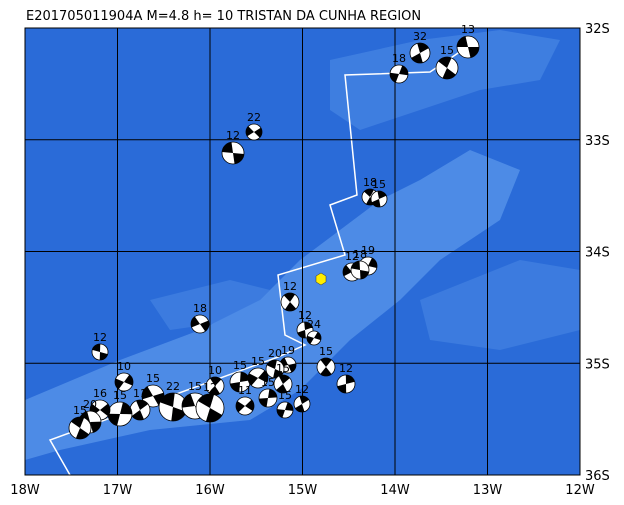  Describe the element at coordinates (420, 47) in the screenshot. I see `focal-mechanism: 32` at that location.